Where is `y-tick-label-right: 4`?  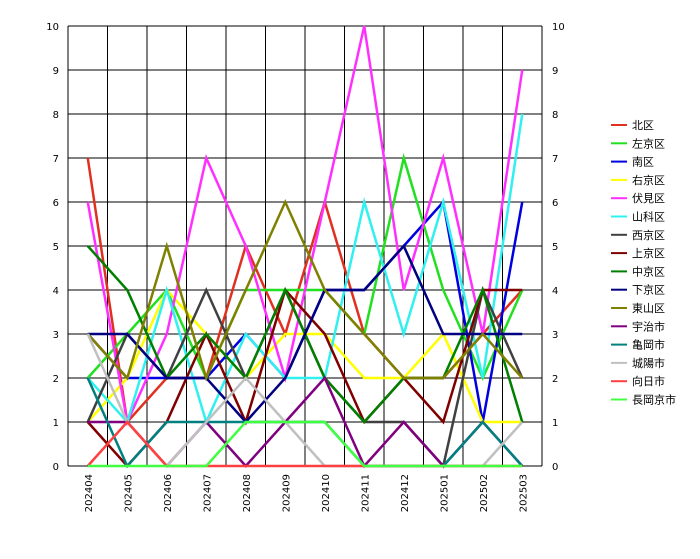 y-tick-label-right: 4 is located at coordinates (555, 291).